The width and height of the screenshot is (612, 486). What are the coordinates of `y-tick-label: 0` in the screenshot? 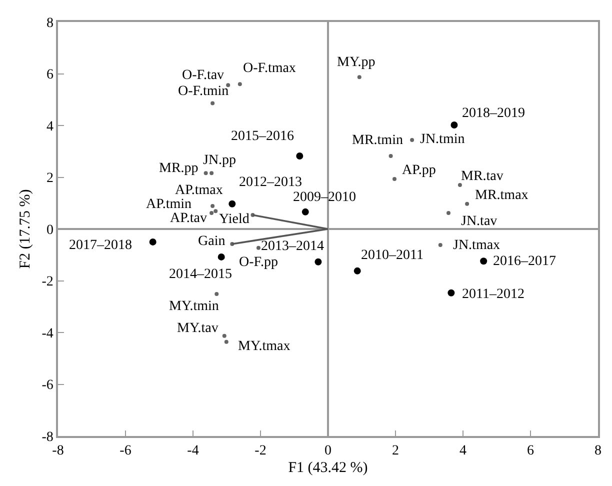 It's located at (50, 230).